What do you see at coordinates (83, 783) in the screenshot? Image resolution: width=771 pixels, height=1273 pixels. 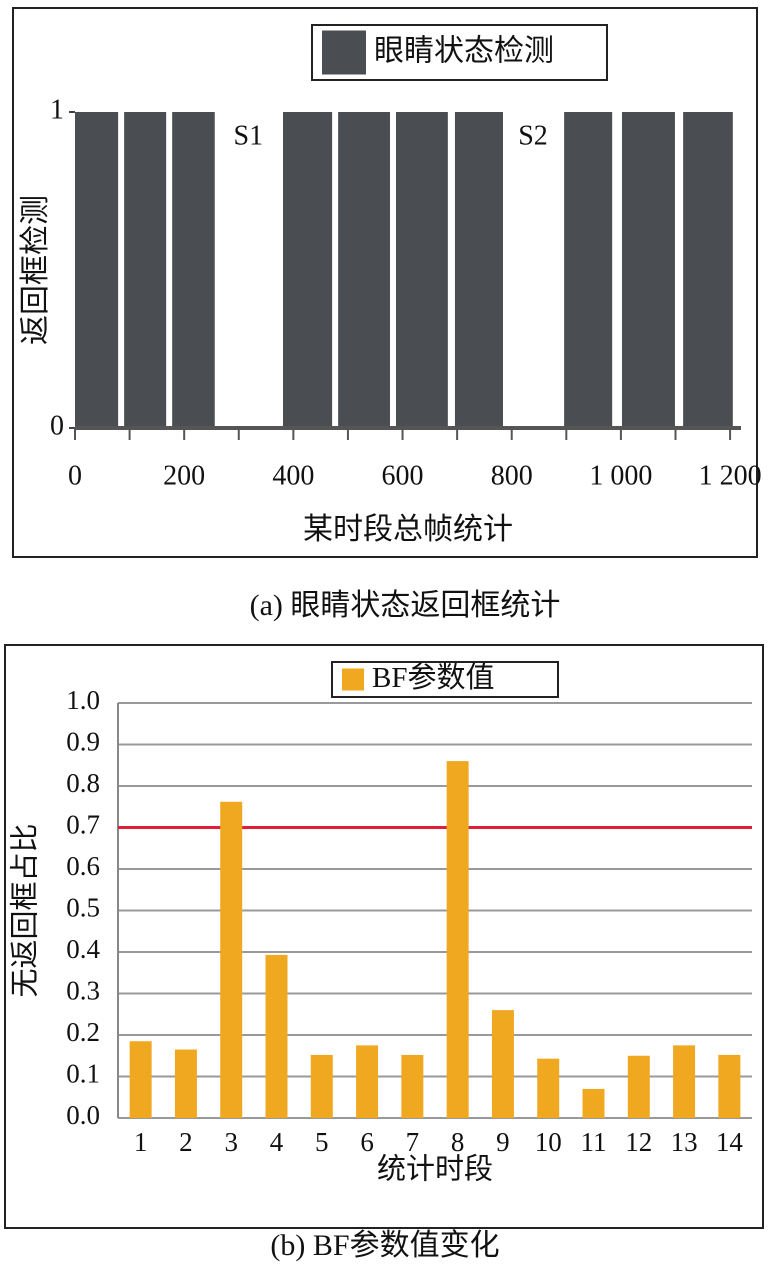 I see `y-tick-label: 0.8` at bounding box center [83, 783].